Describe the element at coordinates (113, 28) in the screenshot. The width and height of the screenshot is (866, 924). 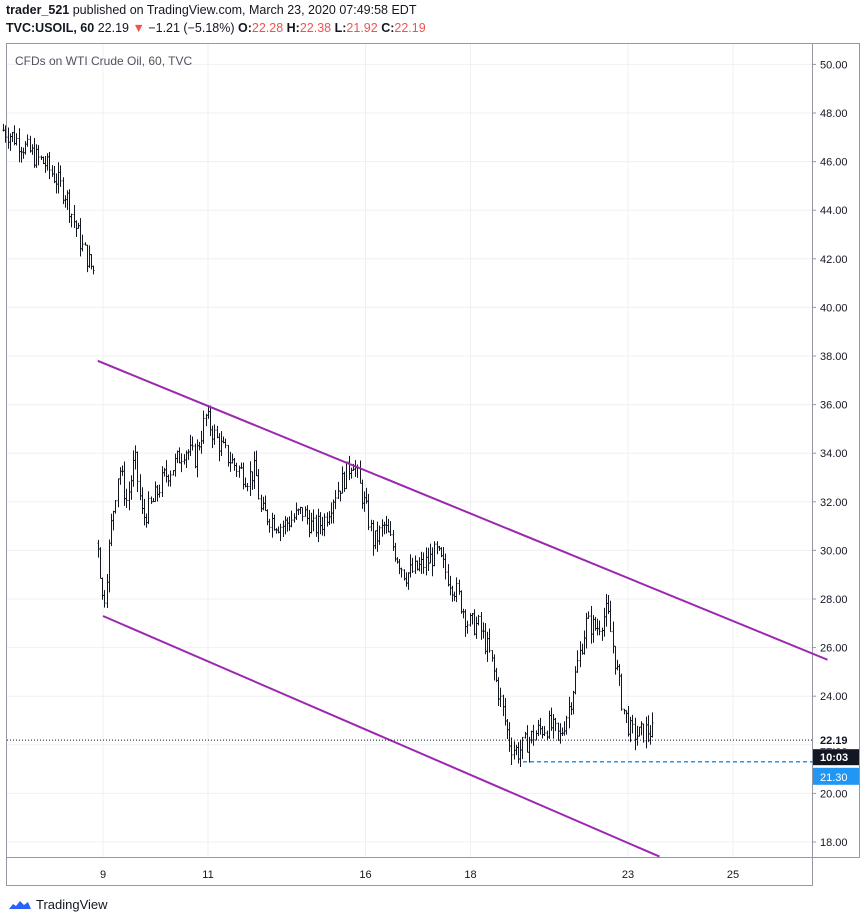
I see `last-price: 22.19` at that location.